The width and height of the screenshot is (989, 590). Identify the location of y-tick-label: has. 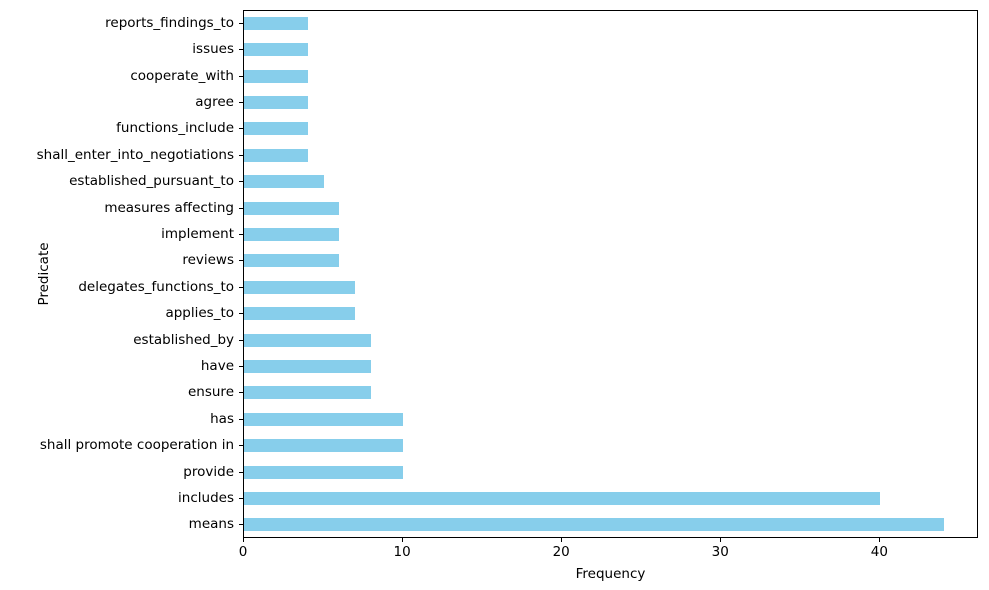
(222, 418).